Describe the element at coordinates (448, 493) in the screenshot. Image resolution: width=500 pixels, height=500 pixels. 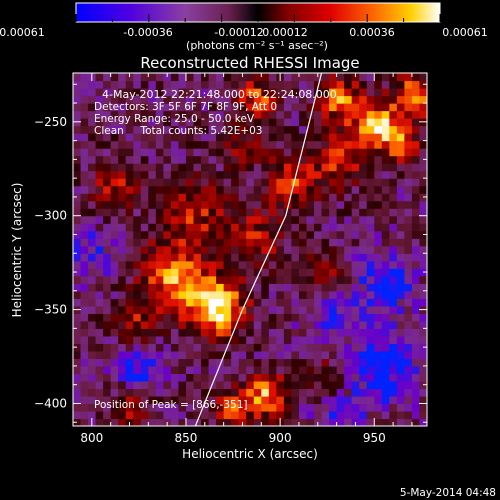
I see `footer-timestamp: 5-May-2014 04:48` at that location.